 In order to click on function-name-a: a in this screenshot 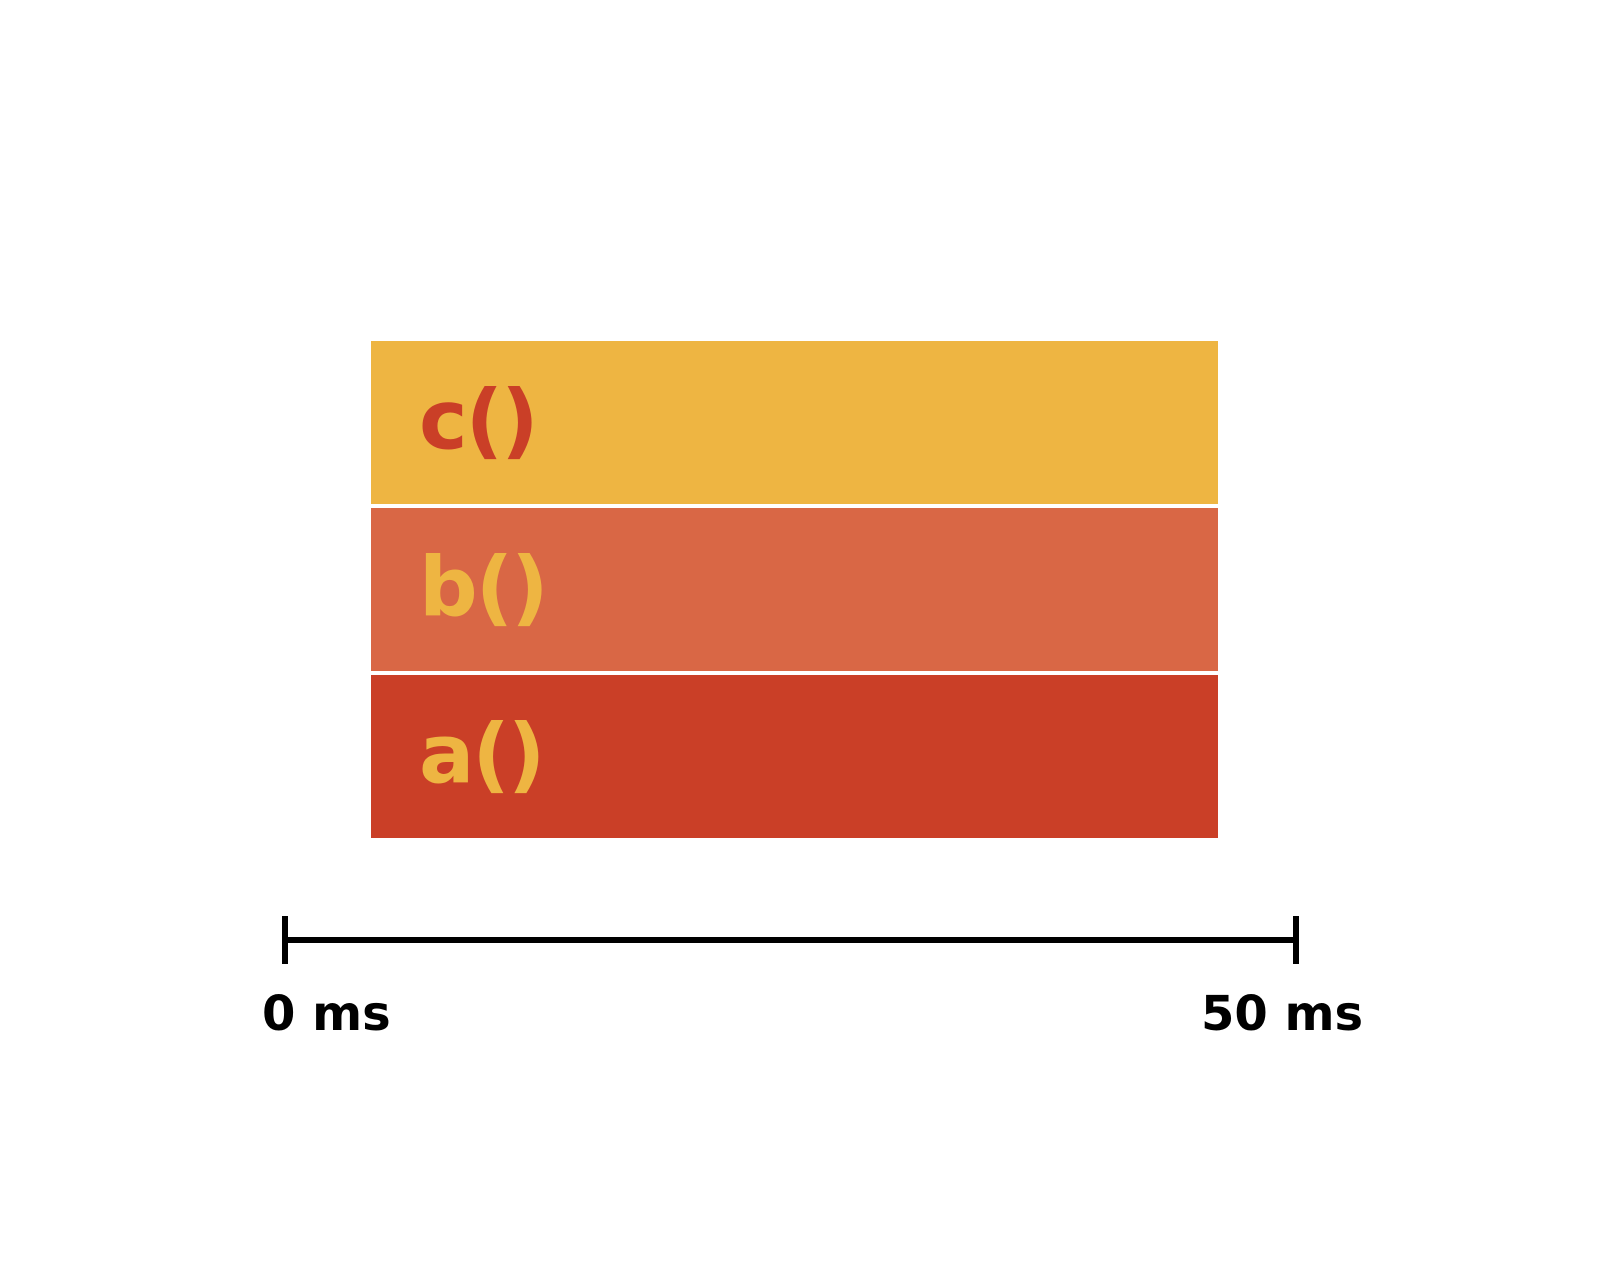, I will do `click(446, 754)`.